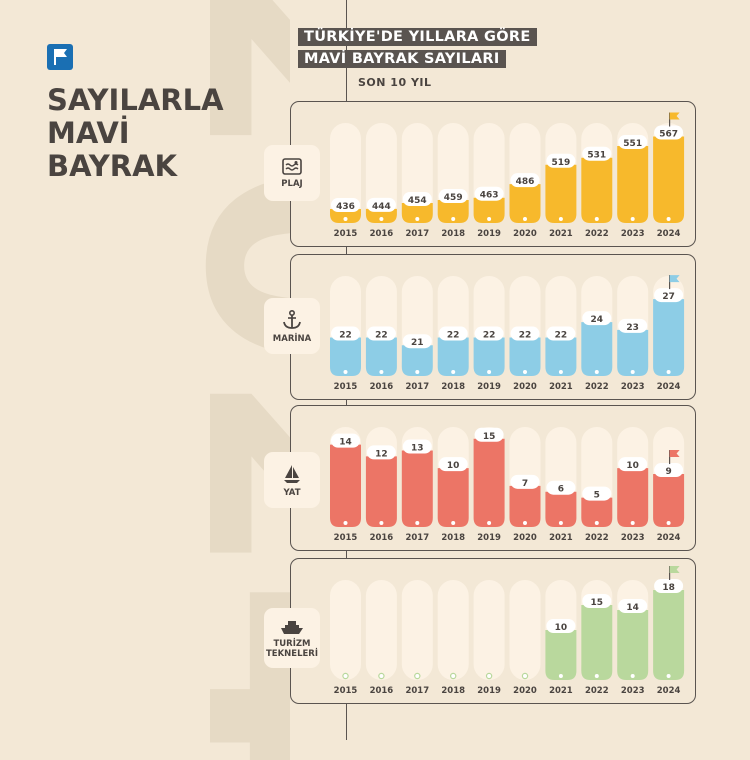 This screenshot has height=760, width=750. What do you see at coordinates (597, 603) in the screenshot?
I see `value-label: 15` at bounding box center [597, 603].